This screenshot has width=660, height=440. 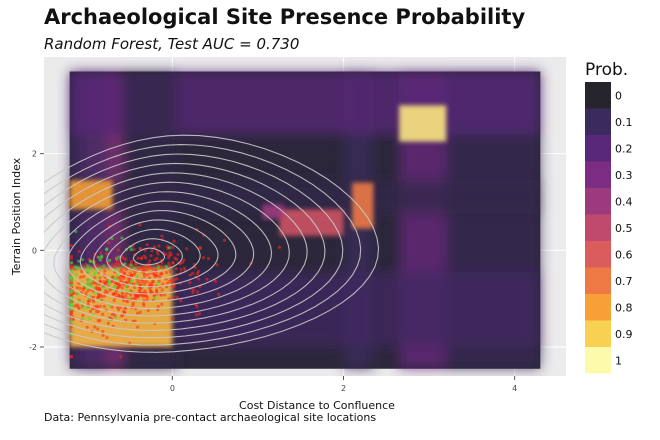 I want to click on legend-label: 0.3, so click(x=624, y=175).